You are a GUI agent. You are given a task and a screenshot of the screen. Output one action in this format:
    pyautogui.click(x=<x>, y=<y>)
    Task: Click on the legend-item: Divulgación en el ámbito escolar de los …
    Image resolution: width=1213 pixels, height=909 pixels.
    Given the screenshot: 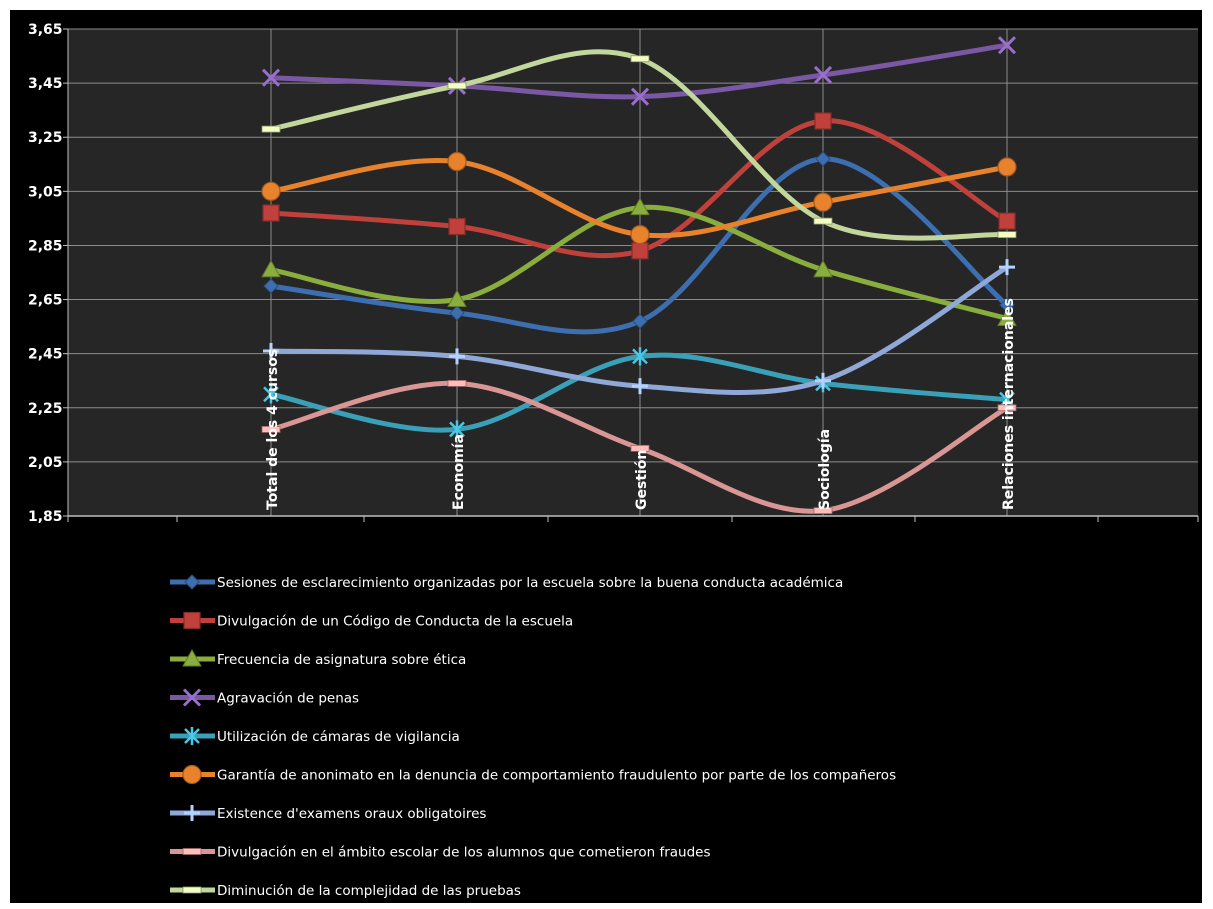 What is the action you would take?
    pyautogui.click(x=440, y=853)
    